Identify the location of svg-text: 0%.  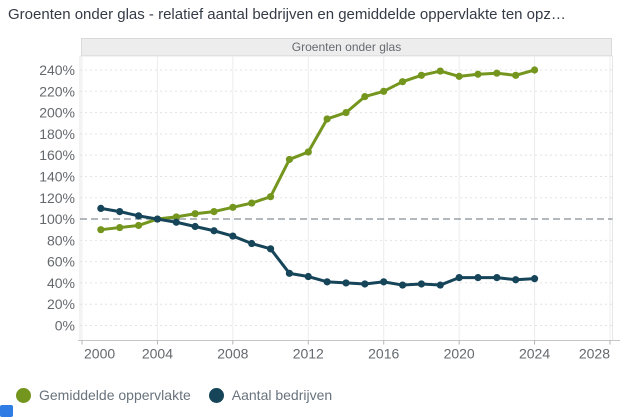
(65, 326).